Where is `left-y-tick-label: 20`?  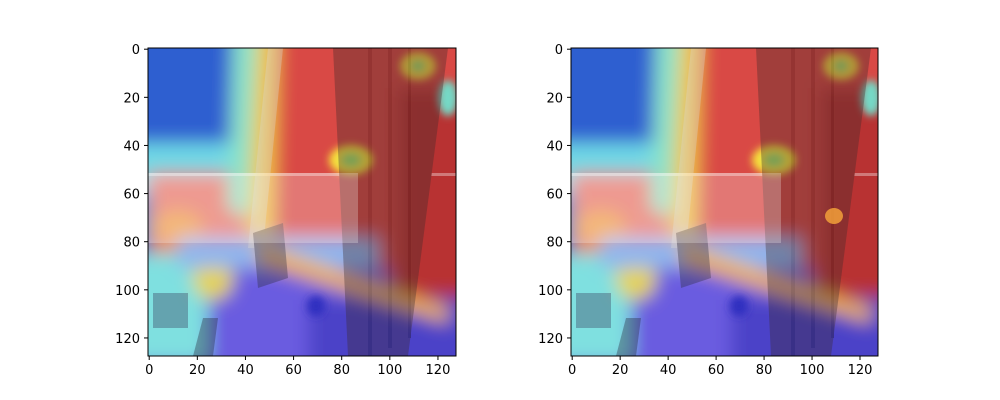 left-y-tick-label: 20 is located at coordinates (131, 98).